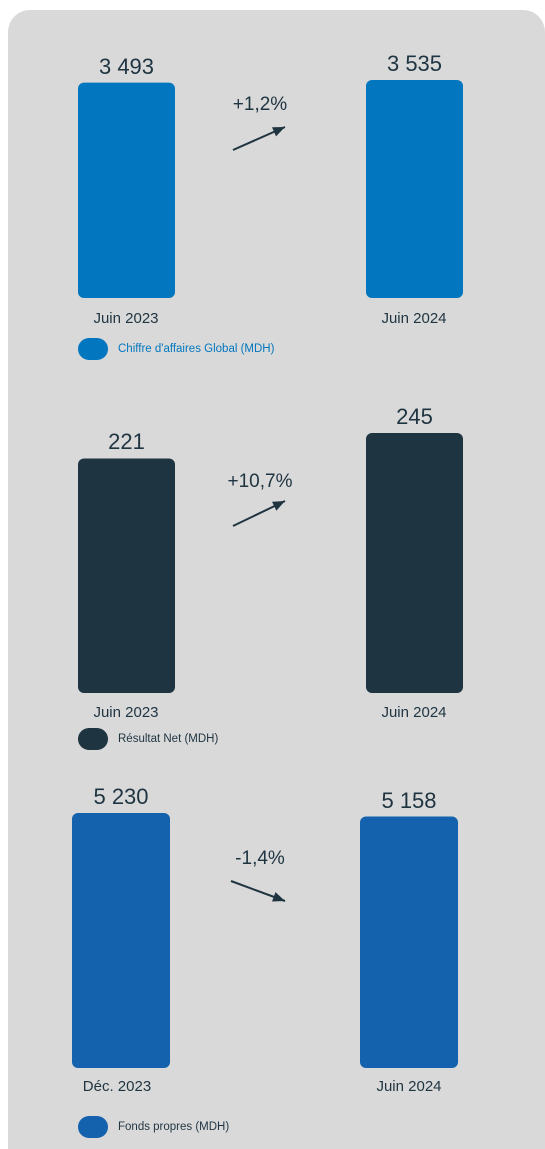 This screenshot has width=545, height=1149. Describe the element at coordinates (260, 858) in the screenshot. I see `change-label: -1,4%` at that location.